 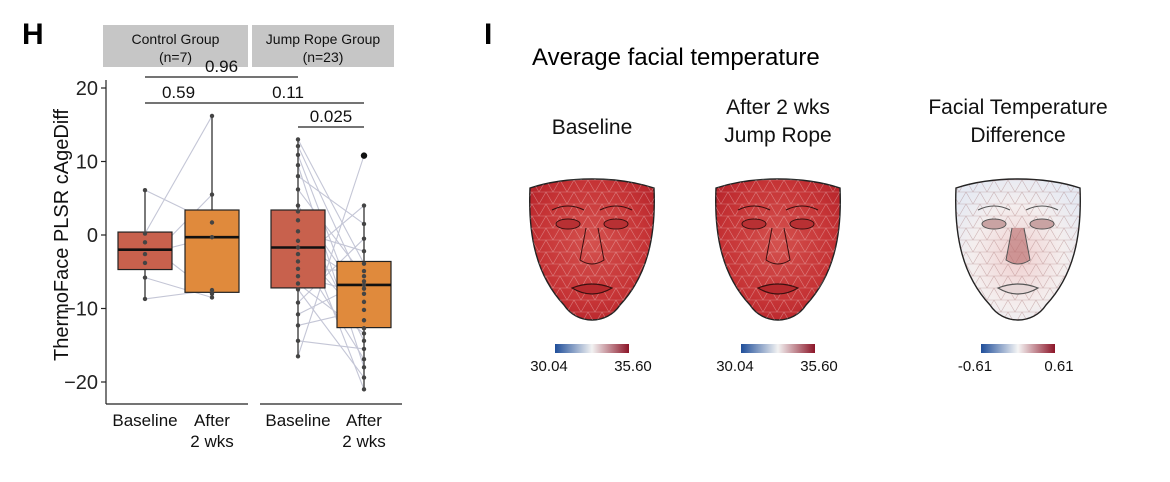 I want to click on outlier-point, so click(x=364, y=155).